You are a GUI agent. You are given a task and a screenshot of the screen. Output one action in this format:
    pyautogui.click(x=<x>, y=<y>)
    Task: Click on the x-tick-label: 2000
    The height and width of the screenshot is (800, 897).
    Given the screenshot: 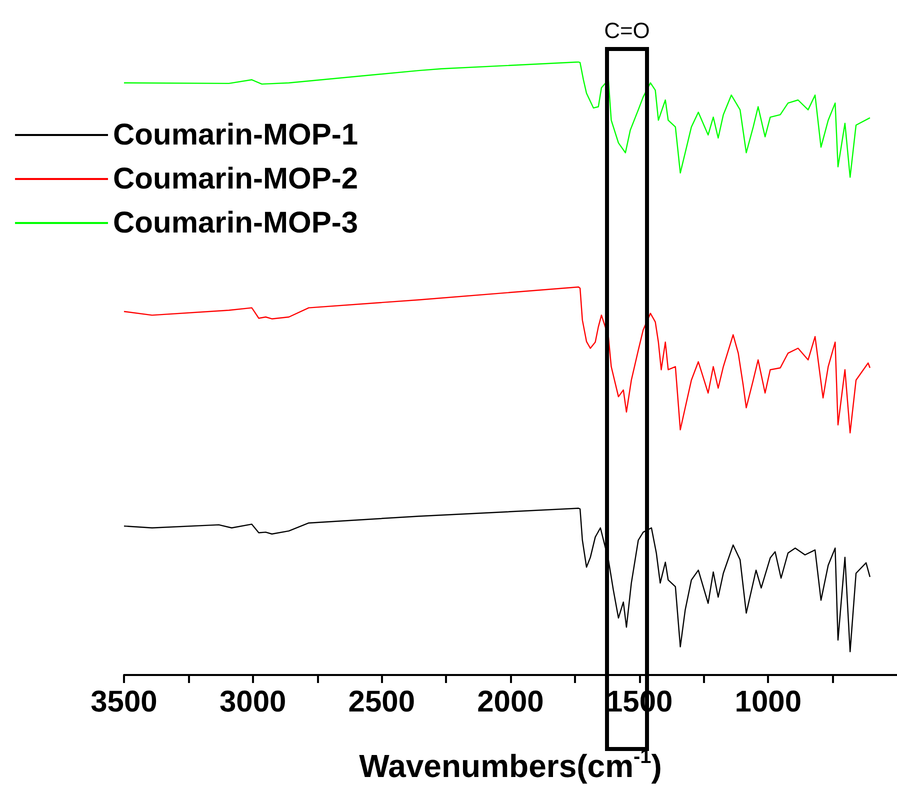 What is the action you would take?
    pyautogui.click(x=510, y=702)
    